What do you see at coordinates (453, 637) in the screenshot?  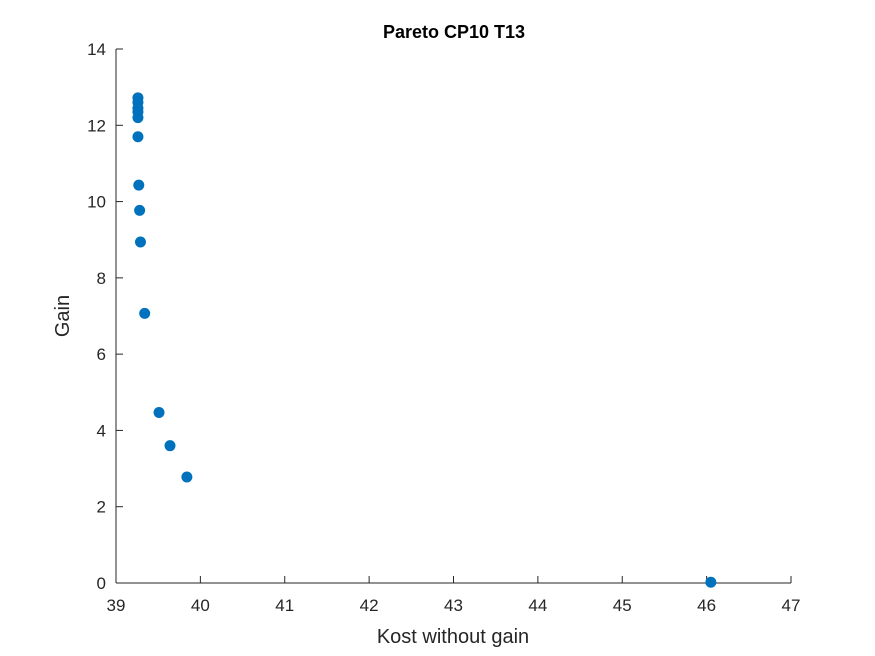 I see `x-axis-label: Kost without gain` at bounding box center [453, 637].